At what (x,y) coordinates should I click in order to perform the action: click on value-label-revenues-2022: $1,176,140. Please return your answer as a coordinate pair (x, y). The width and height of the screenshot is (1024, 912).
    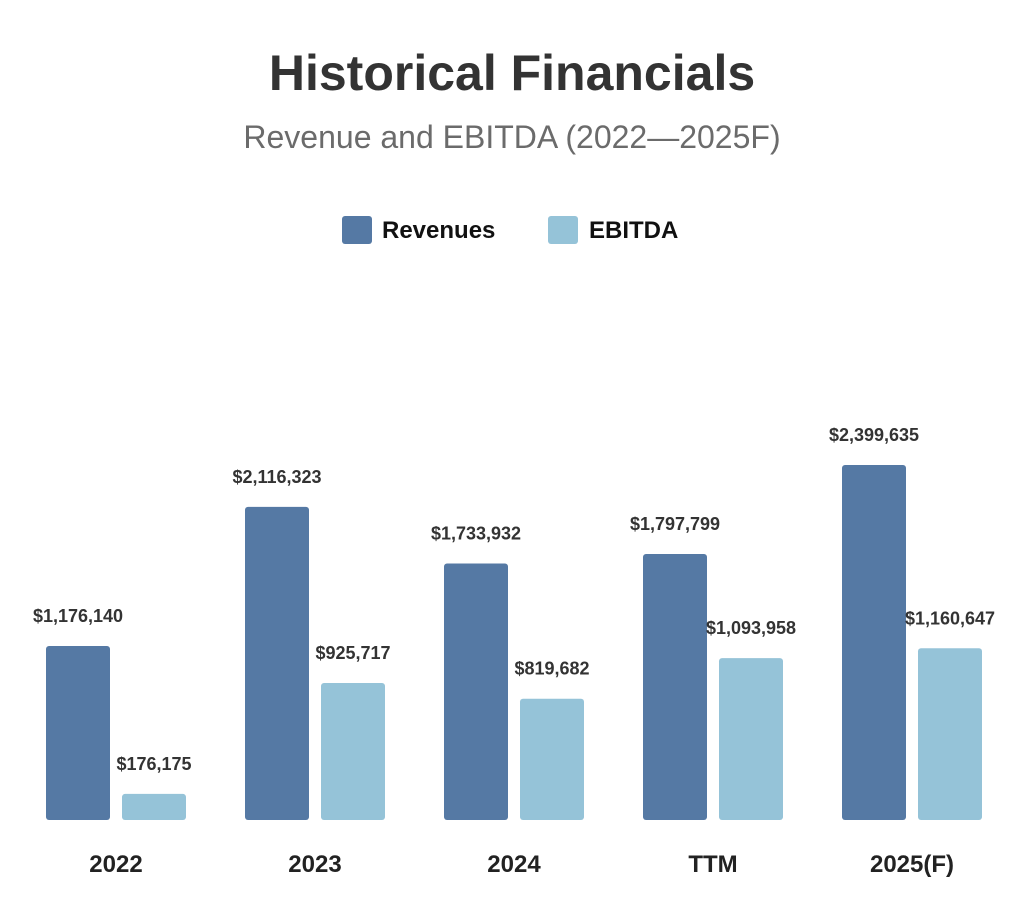
    Looking at the image, I should click on (78, 616).